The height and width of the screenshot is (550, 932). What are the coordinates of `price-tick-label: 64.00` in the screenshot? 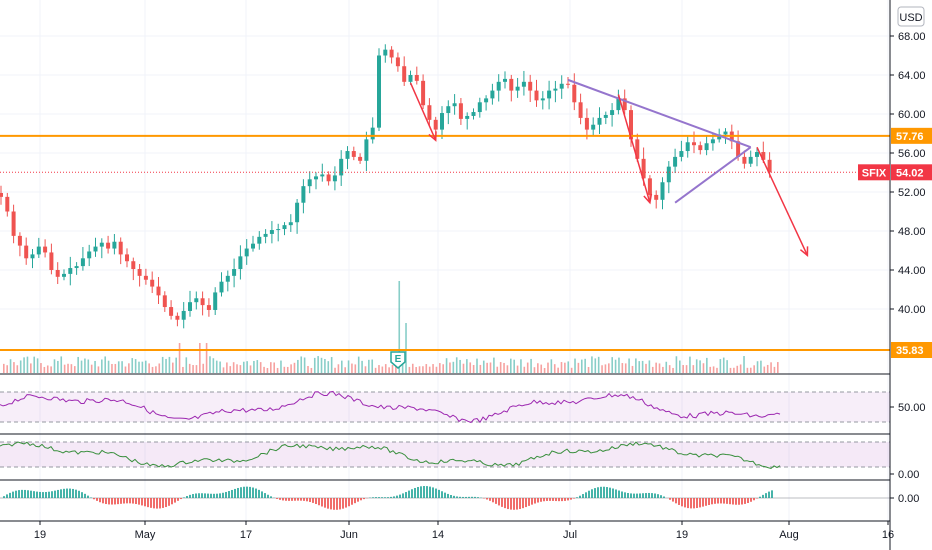 It's located at (912, 76).